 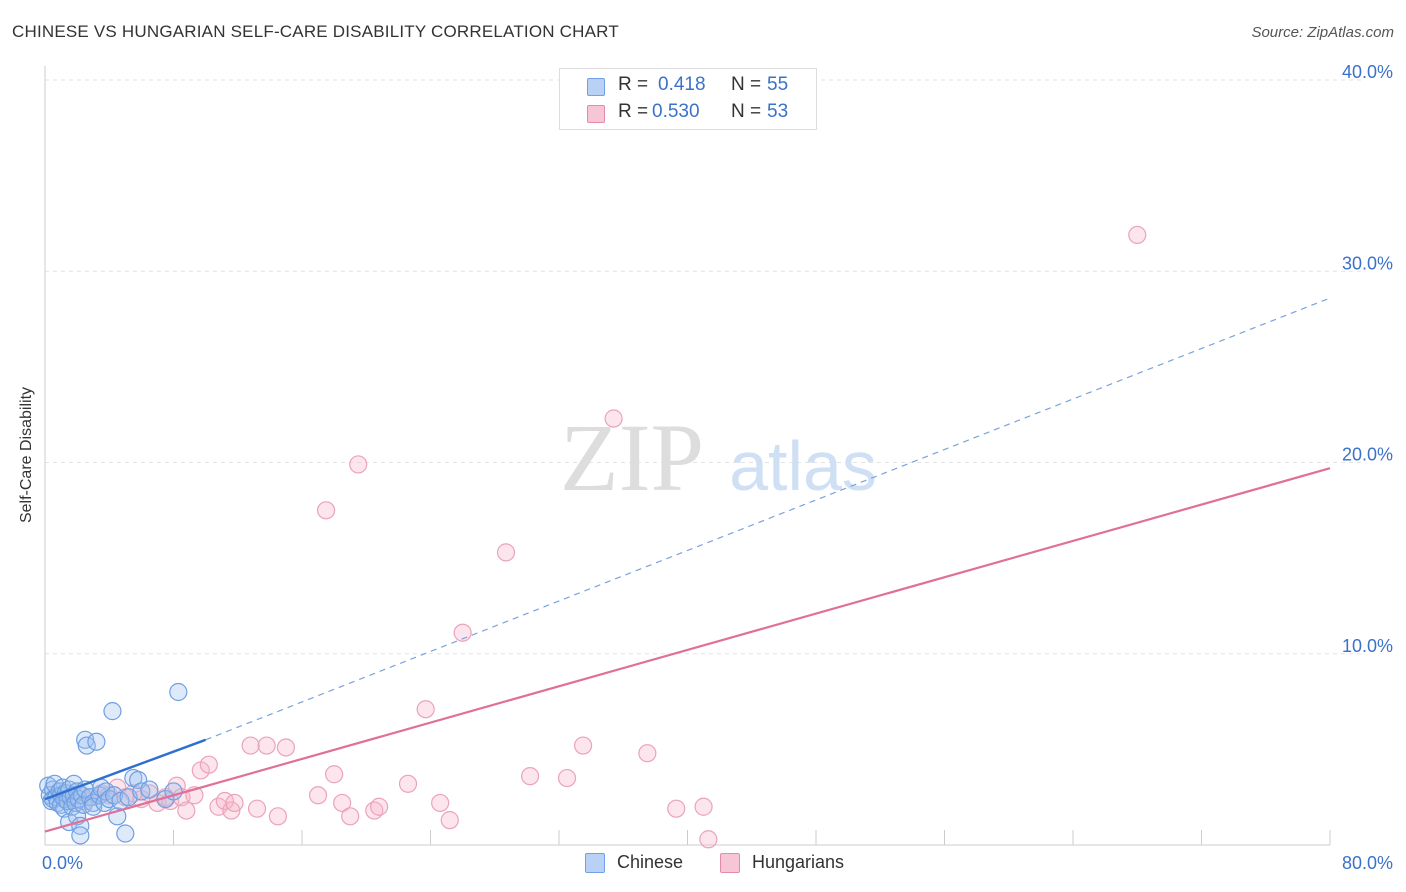 What do you see at coordinates (778, 84) in the screenshot?
I see `n-value: 55` at bounding box center [778, 84].